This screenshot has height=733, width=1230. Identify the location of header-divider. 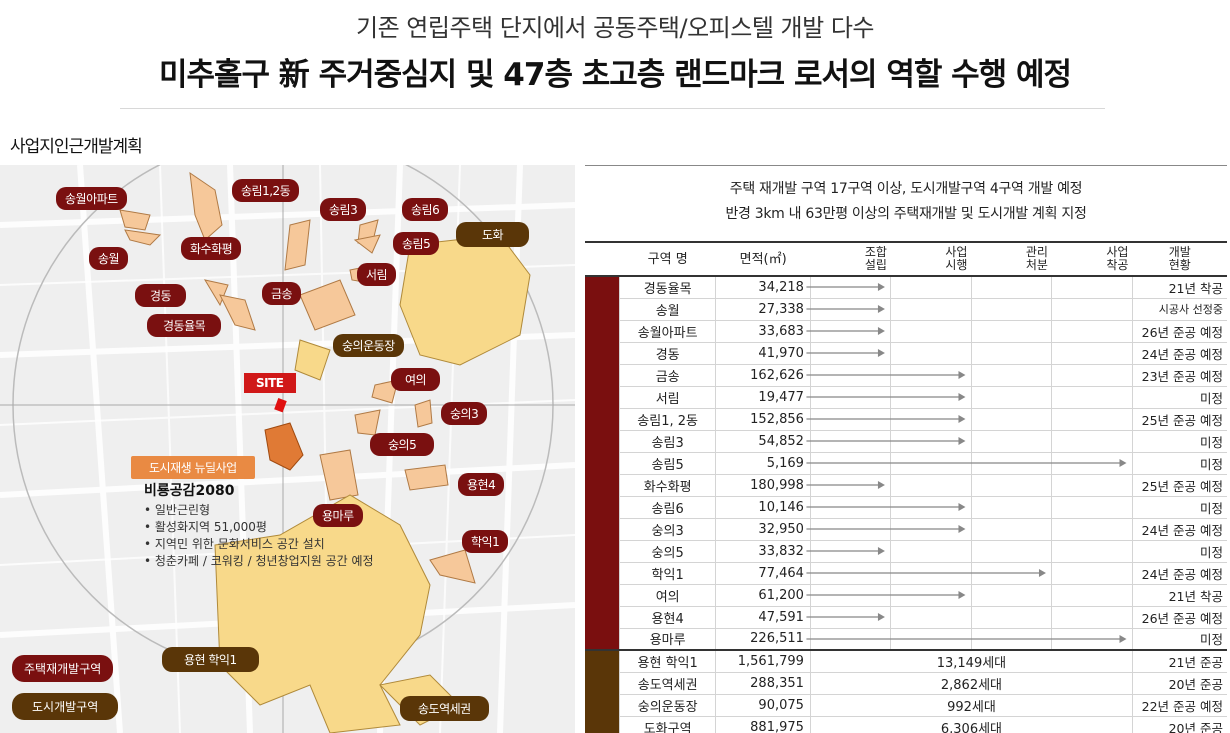
(612, 108).